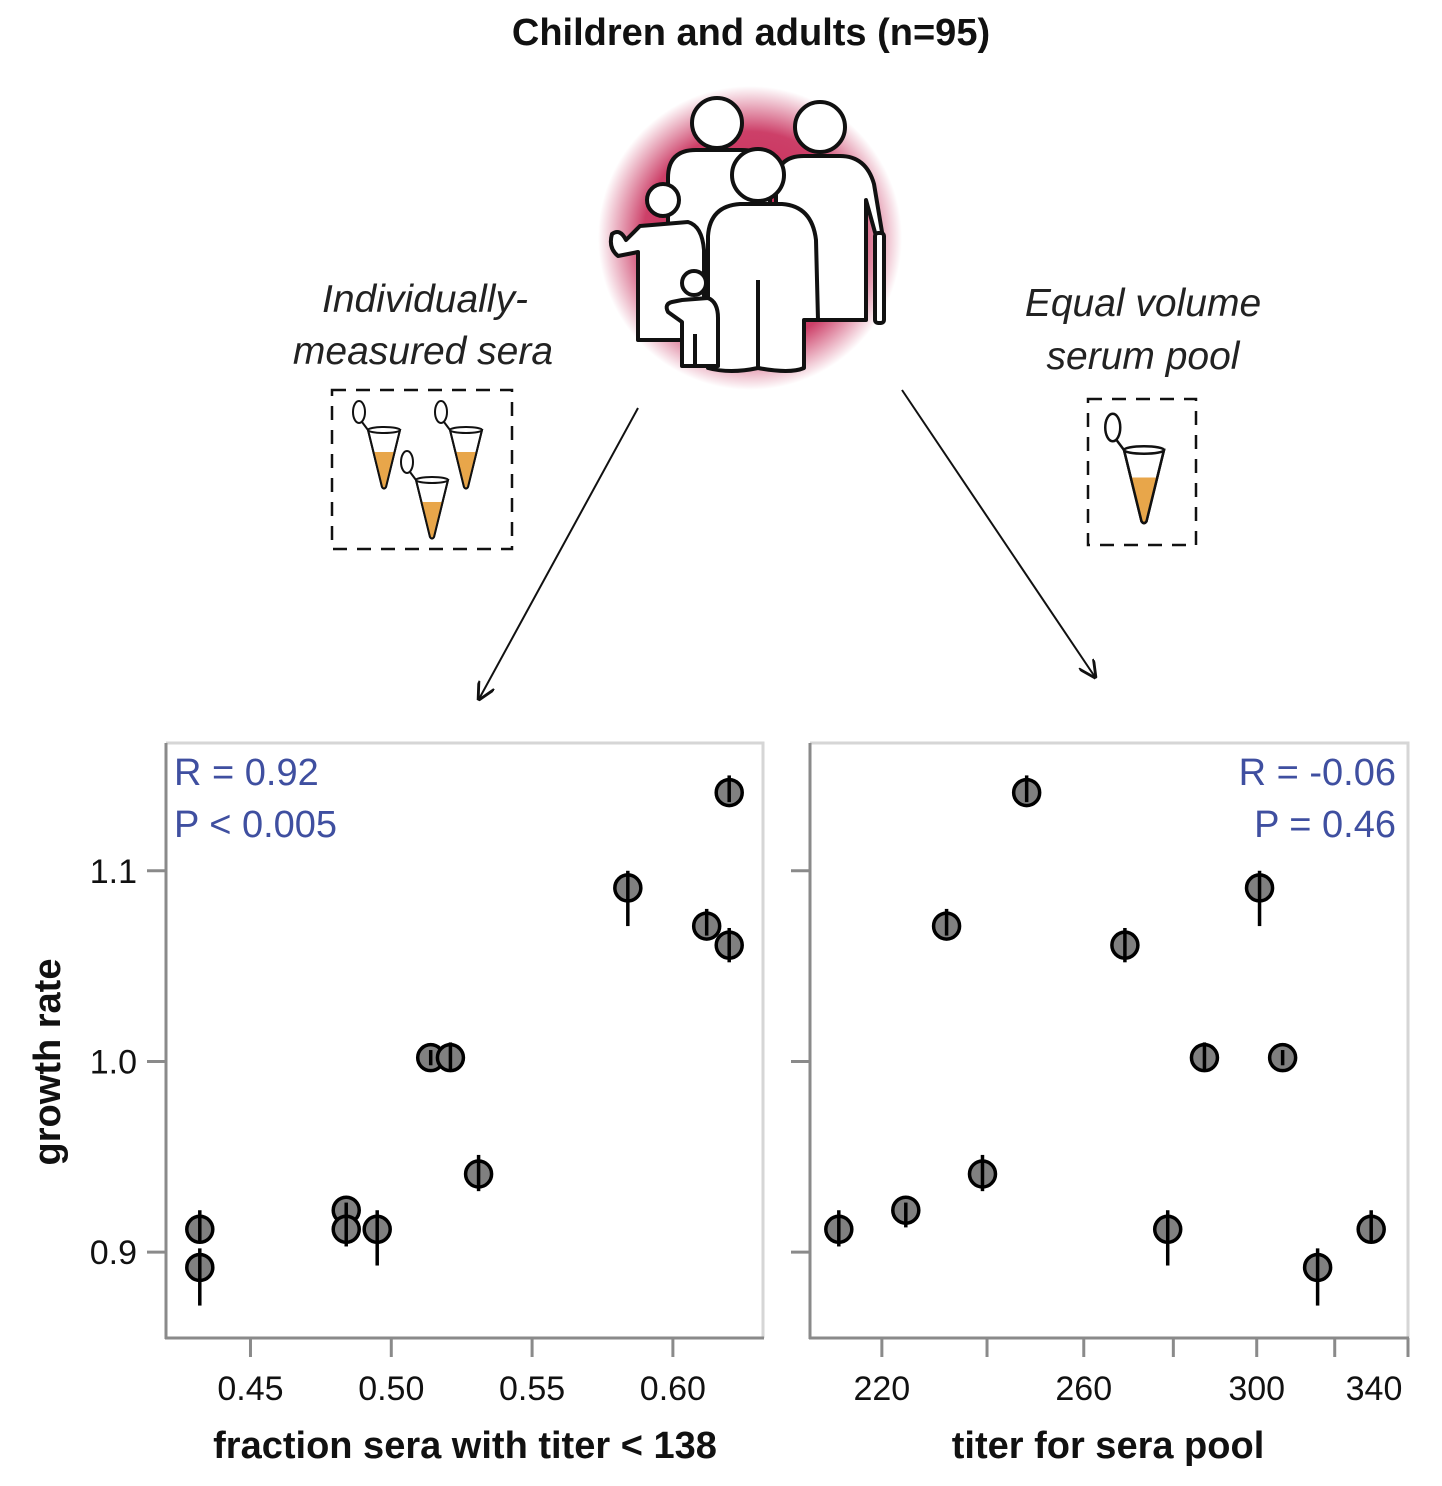 The image size is (1442, 1486). What do you see at coordinates (673, 1389) in the screenshot?
I see `x-tick-label: 0.60` at bounding box center [673, 1389].